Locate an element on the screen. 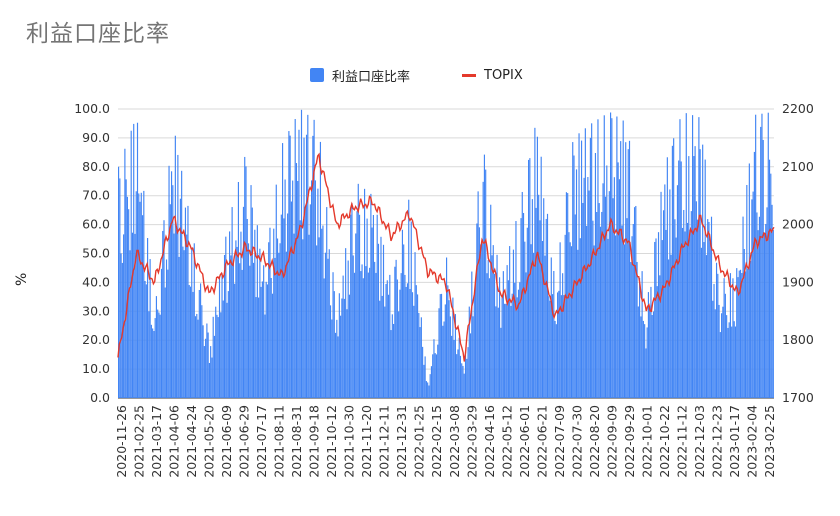 Image resolution: width=840 pixels, height=516 pixels. y-tick-label: 0.0 is located at coordinates (100, 397).